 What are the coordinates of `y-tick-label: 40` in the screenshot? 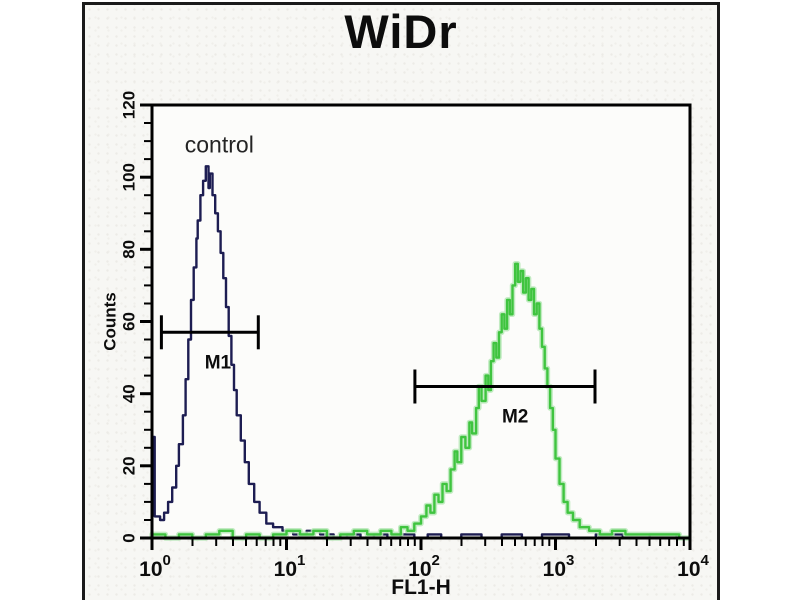 It's located at (129, 393).